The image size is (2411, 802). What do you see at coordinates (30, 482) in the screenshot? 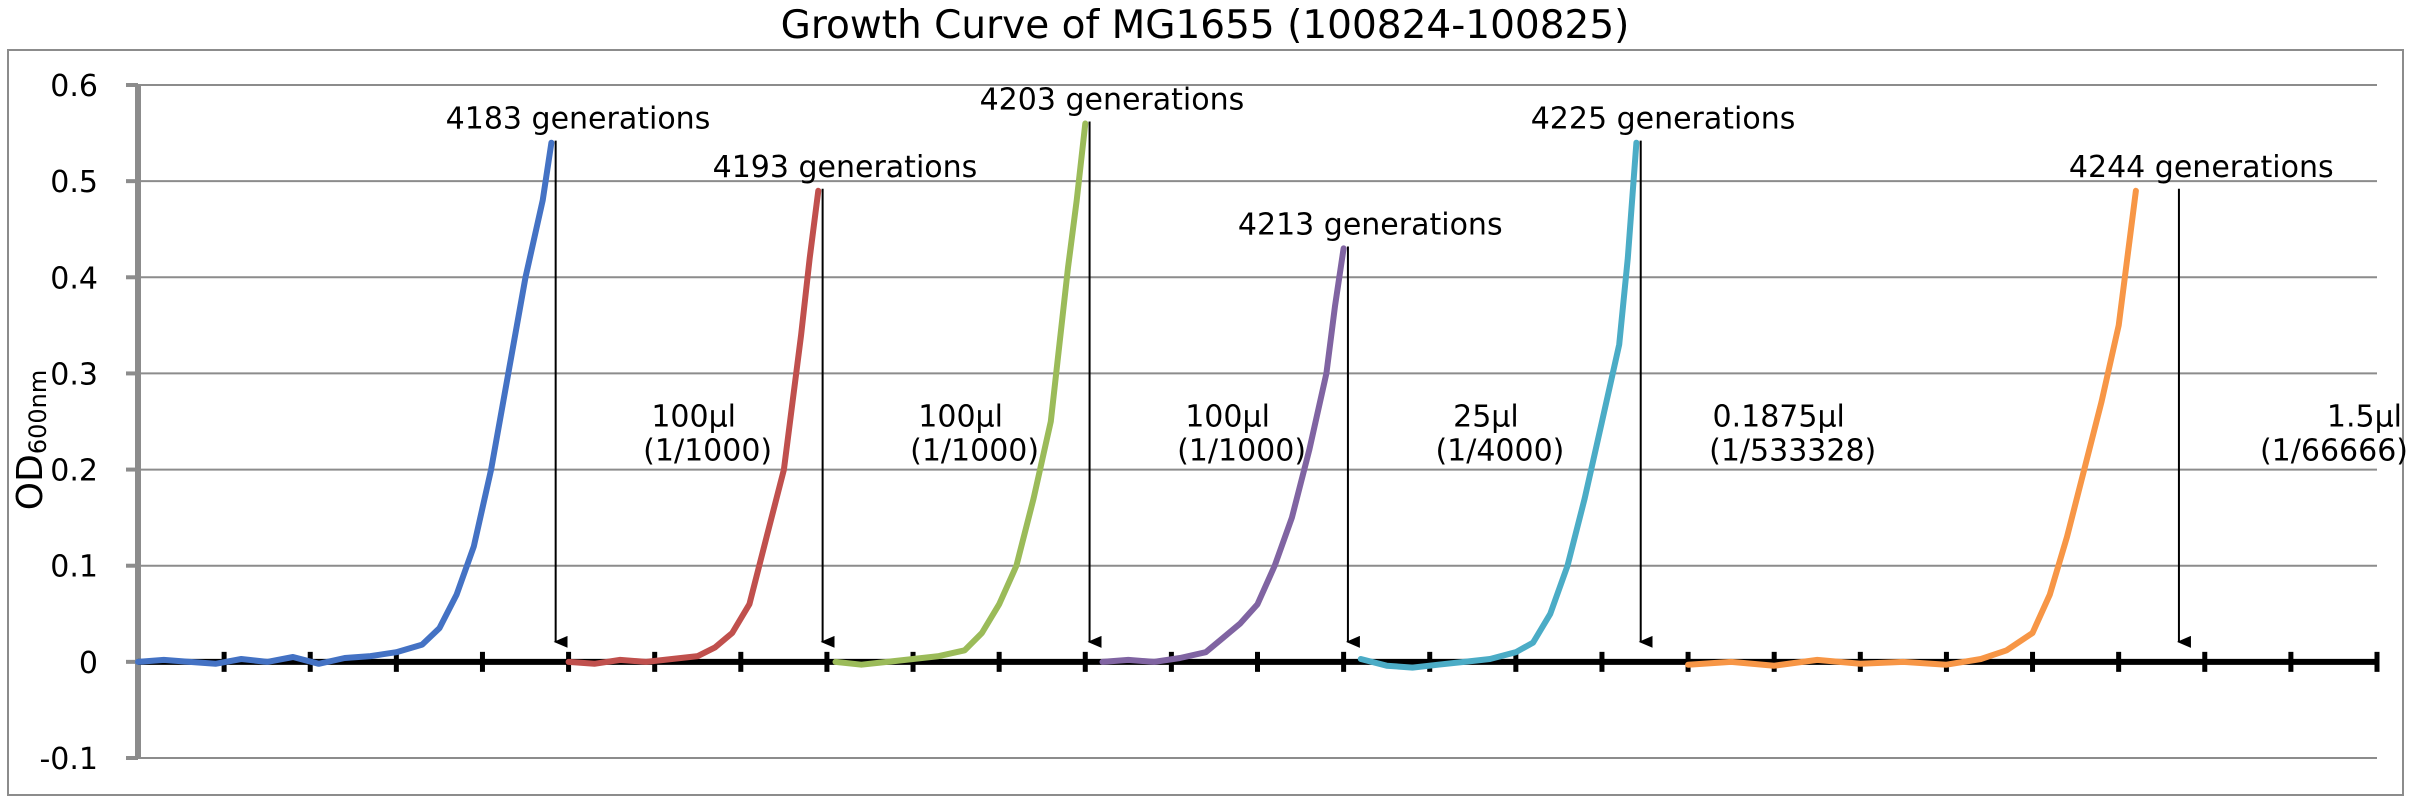
I see `y-axis-title-main: OD` at bounding box center [30, 482].